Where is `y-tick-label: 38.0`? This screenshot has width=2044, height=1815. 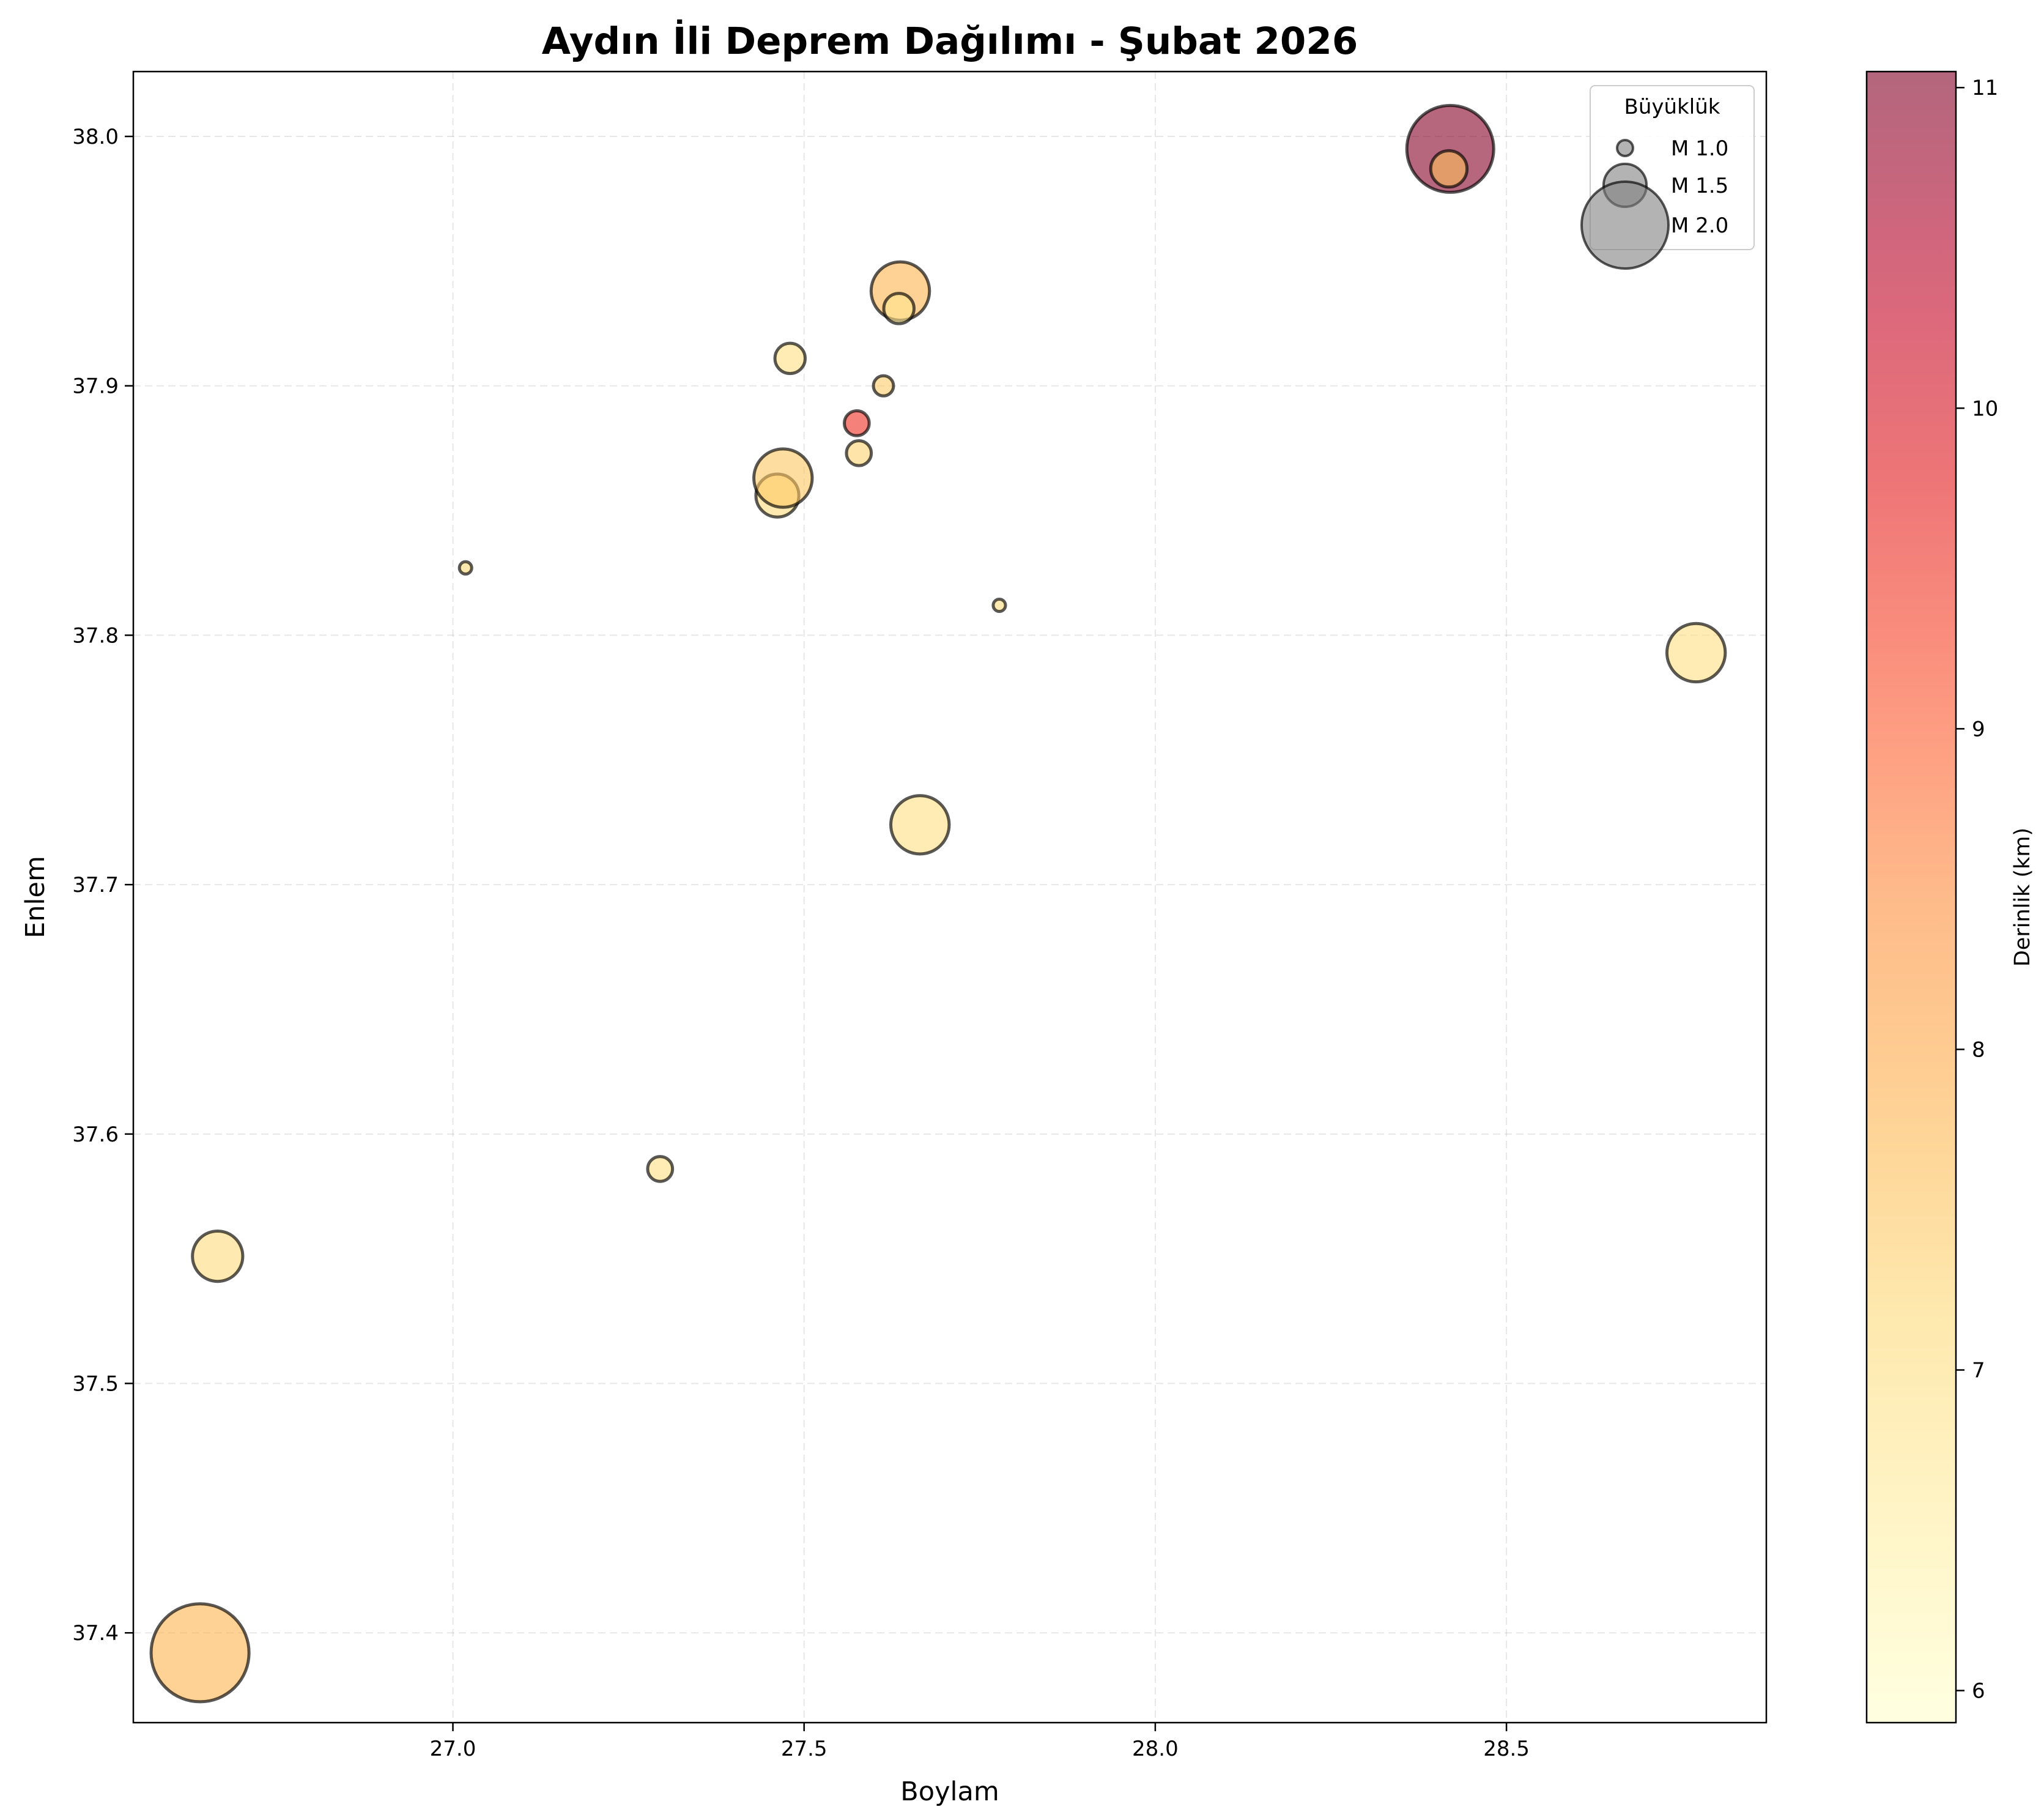
y-tick-label: 38.0 is located at coordinates (95, 137).